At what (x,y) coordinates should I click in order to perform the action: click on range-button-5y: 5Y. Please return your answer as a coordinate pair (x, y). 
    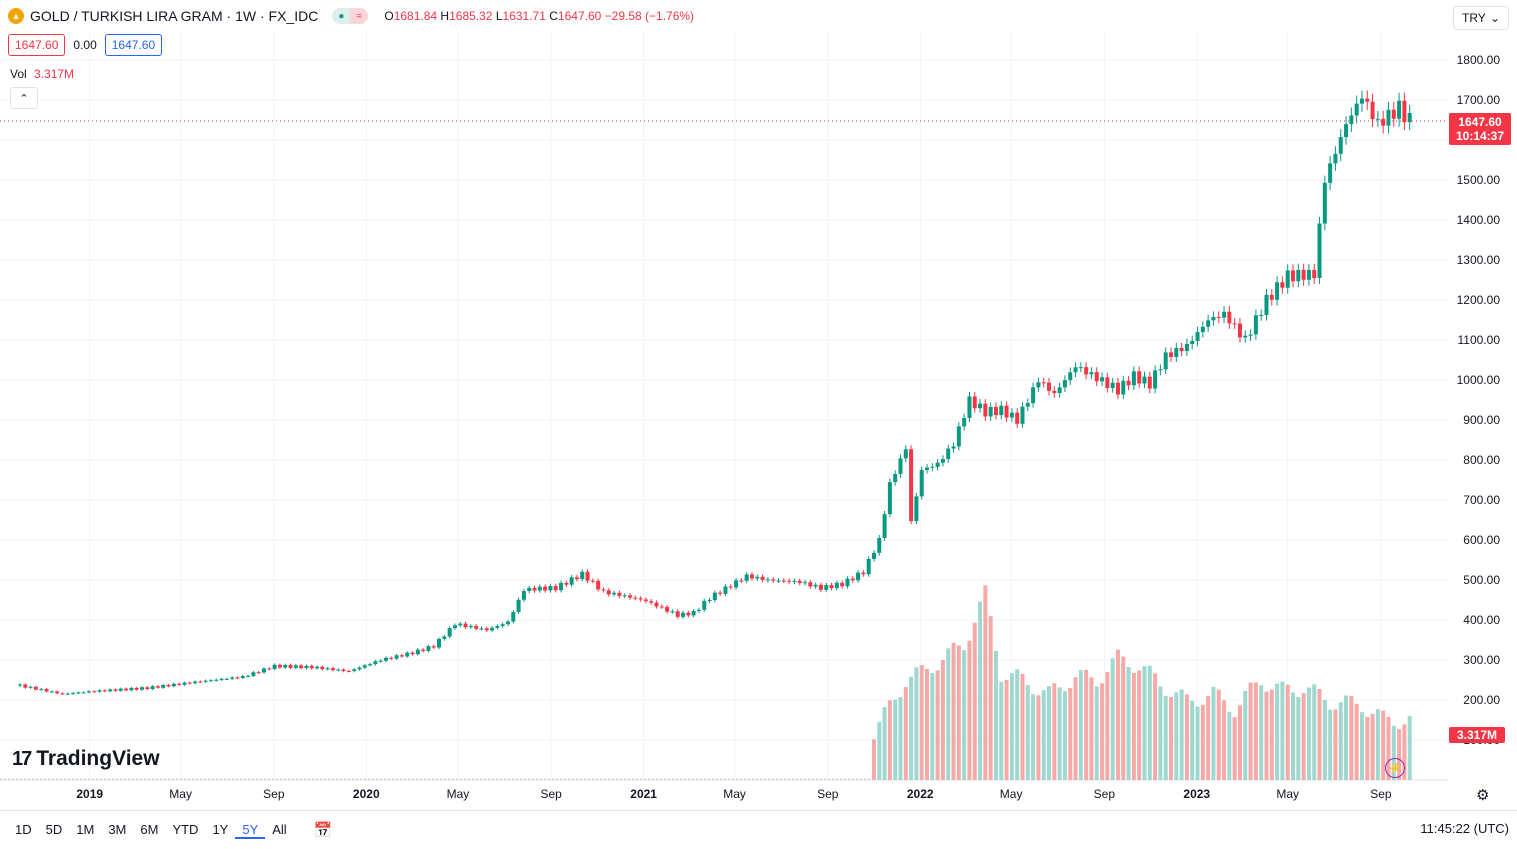
    Looking at the image, I should click on (250, 830).